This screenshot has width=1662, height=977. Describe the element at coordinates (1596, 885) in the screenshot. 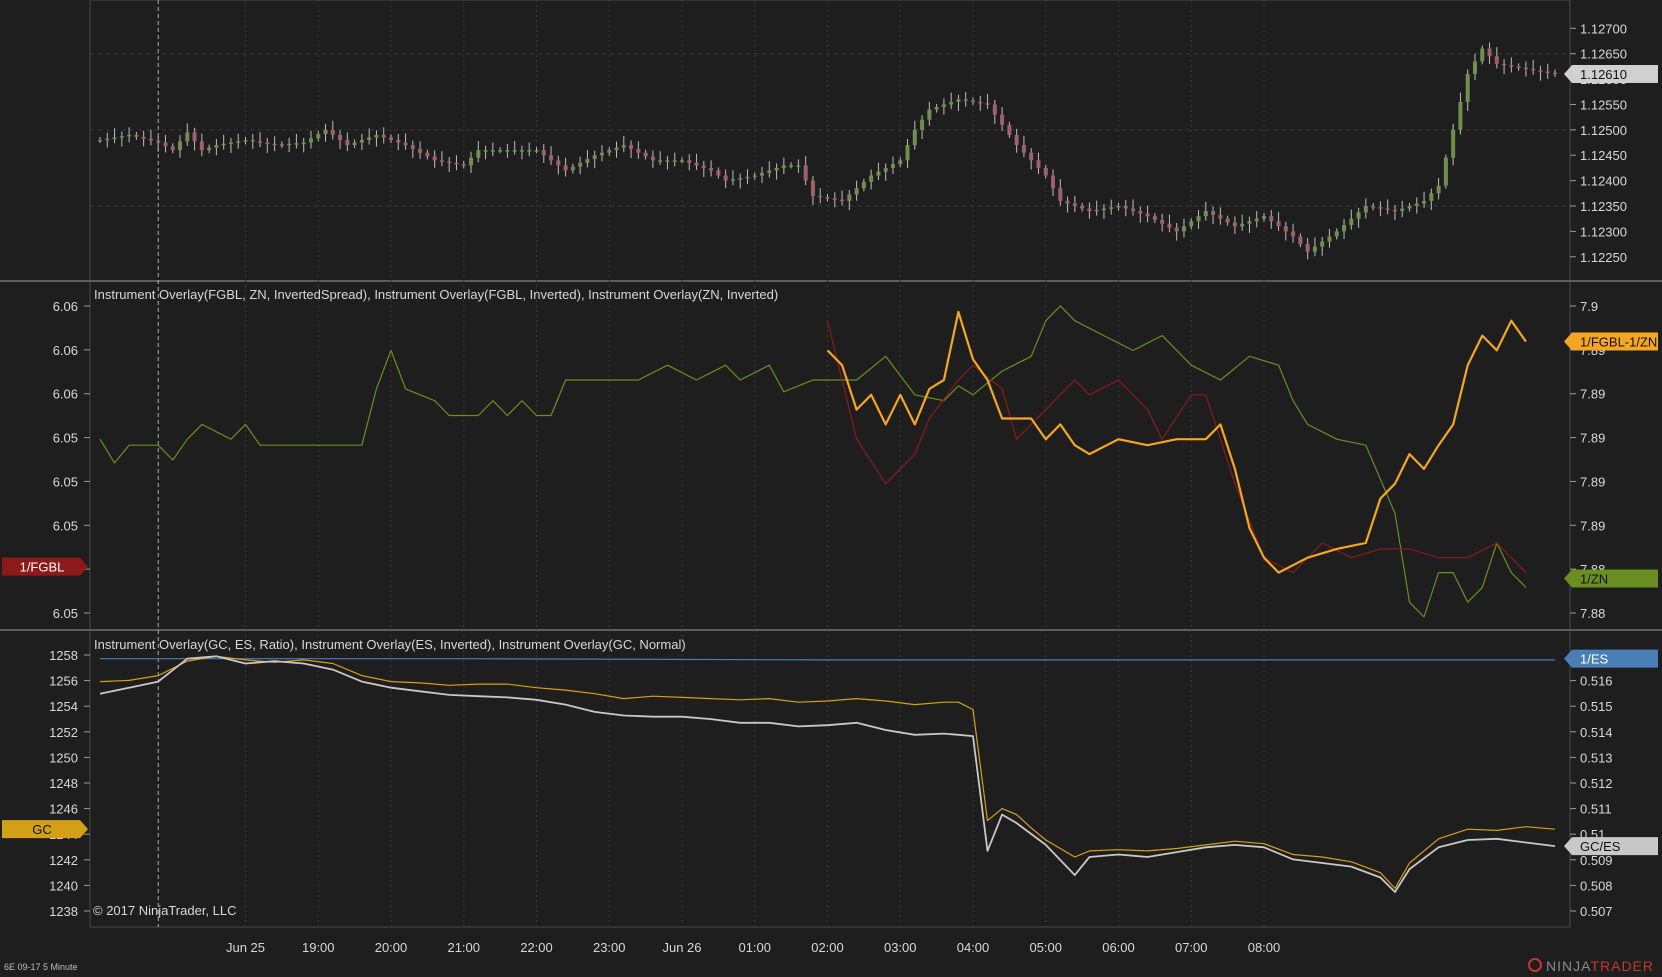

I see `right-y-tick-label: 0.508` at that location.